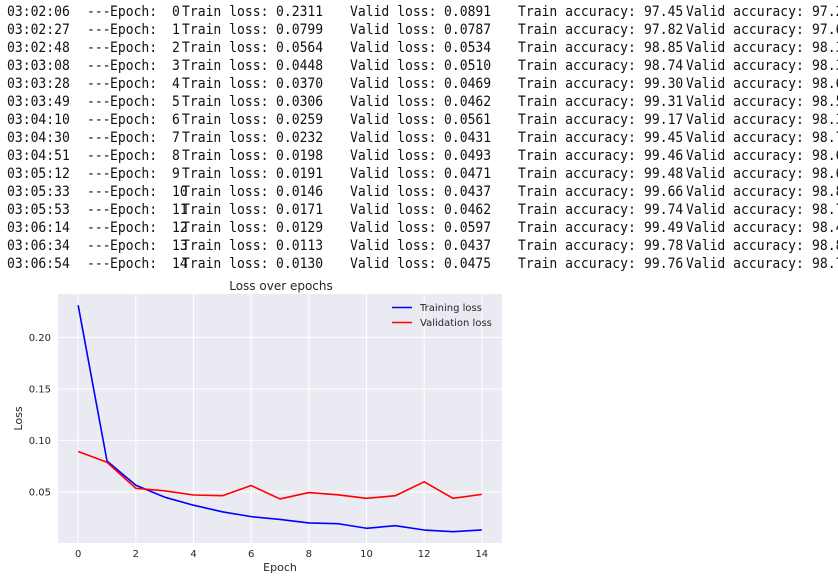 The height and width of the screenshot is (585, 838). What do you see at coordinates (40, 338) in the screenshot?
I see `y-tick-label: 0.20` at bounding box center [40, 338].